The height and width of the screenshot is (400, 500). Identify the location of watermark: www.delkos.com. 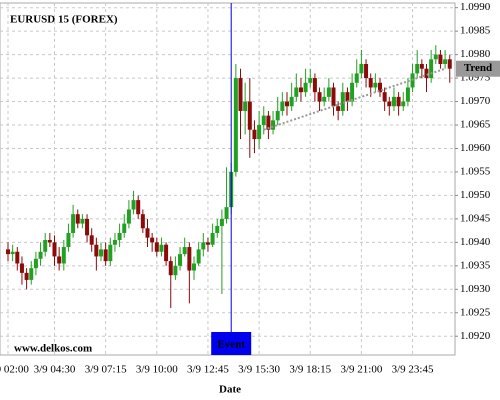
(53, 349).